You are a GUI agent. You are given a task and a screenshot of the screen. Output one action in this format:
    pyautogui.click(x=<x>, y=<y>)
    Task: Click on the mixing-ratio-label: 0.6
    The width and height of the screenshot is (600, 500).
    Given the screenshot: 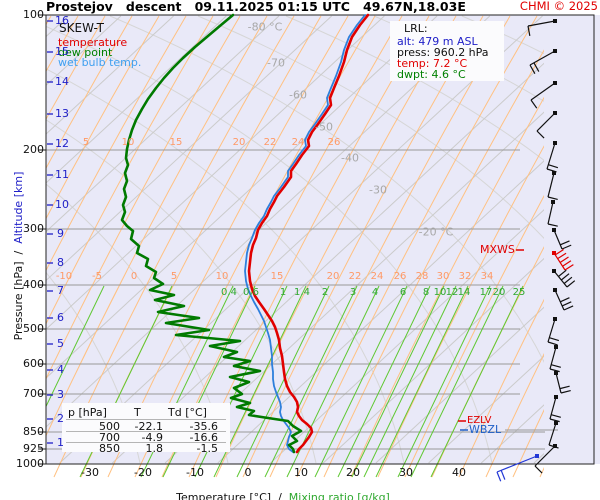 What is the action you would take?
    pyautogui.click(x=251, y=292)
    